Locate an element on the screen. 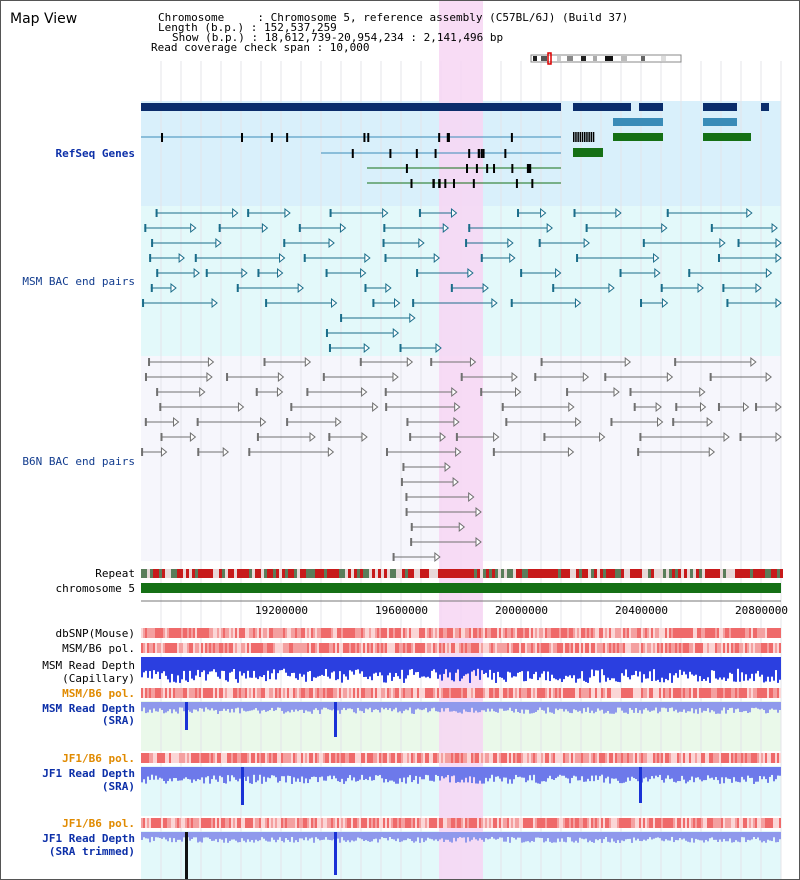 The width and height of the screenshot is (800, 880). track-label-msm-depth-sra: MSM Read Depth is located at coordinates (88, 708).